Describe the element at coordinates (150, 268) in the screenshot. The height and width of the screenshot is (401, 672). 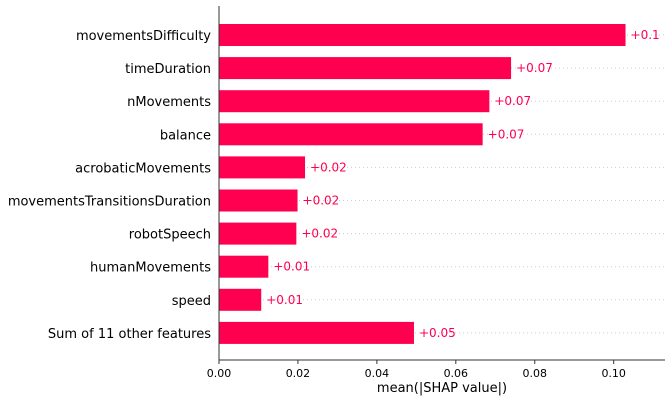
I see `category-label: humanMovements` at that location.